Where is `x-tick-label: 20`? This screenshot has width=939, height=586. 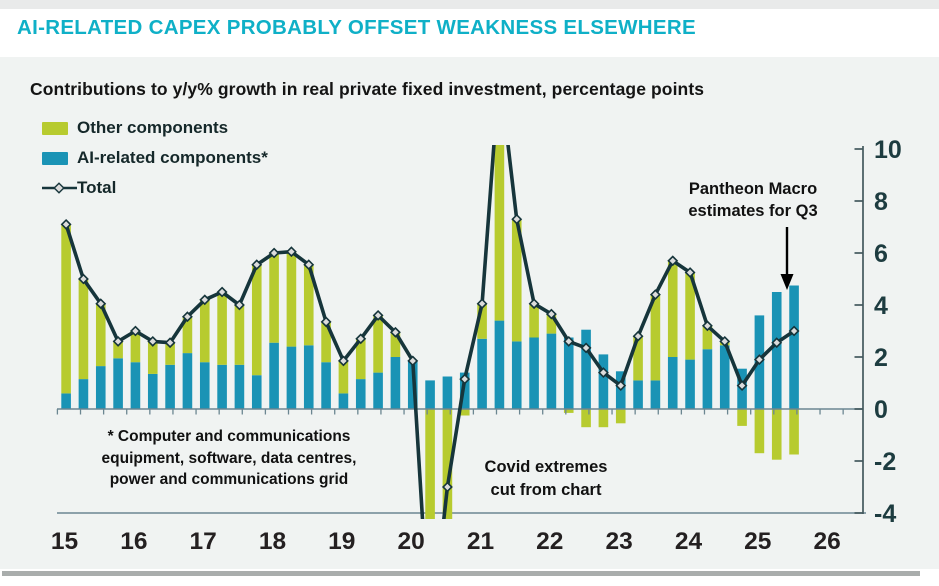
x-tick-label: 20 is located at coordinates (411, 541).